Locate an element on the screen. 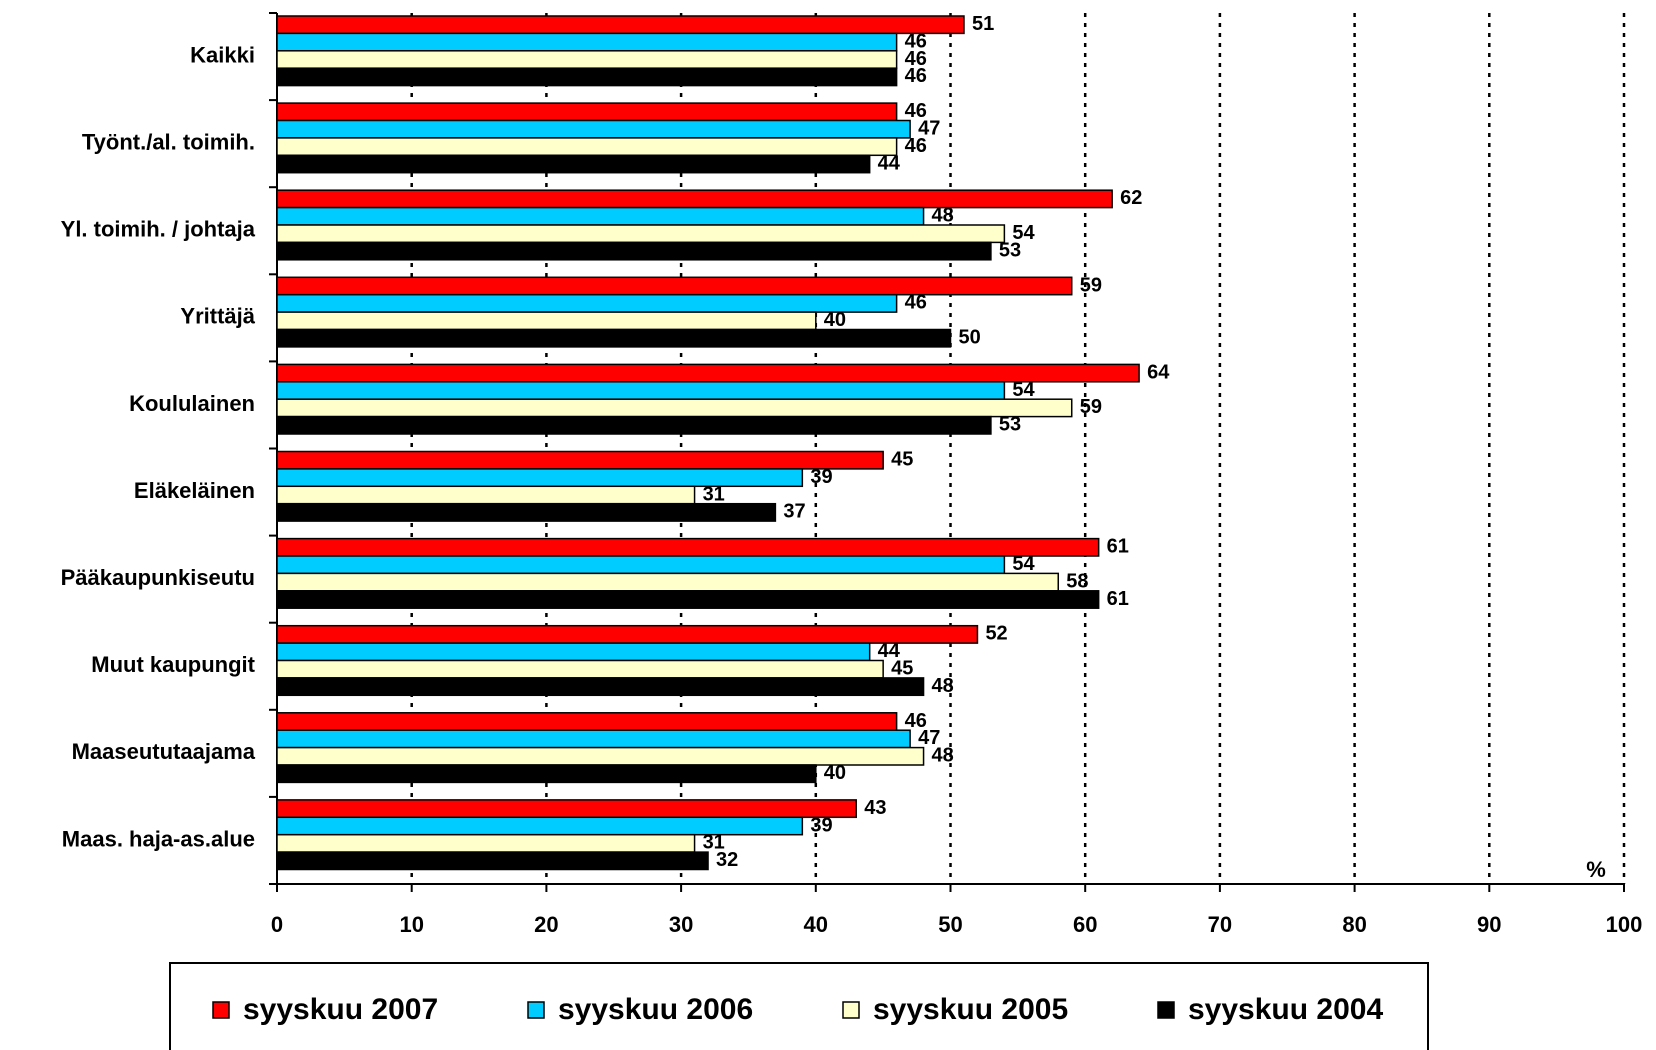 The height and width of the screenshot is (1050, 1656). y-tick-label: Kaikki is located at coordinates (222, 54).